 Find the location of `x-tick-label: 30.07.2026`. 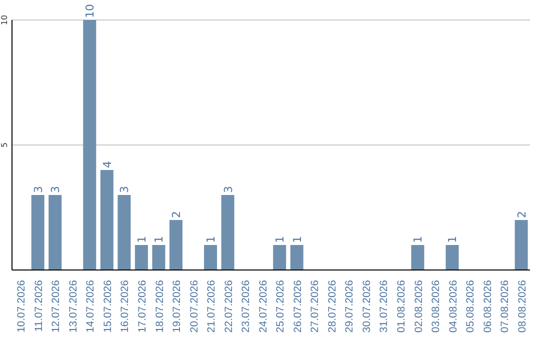

x-tick-label: 30.07.2026 is located at coordinates (366, 306).